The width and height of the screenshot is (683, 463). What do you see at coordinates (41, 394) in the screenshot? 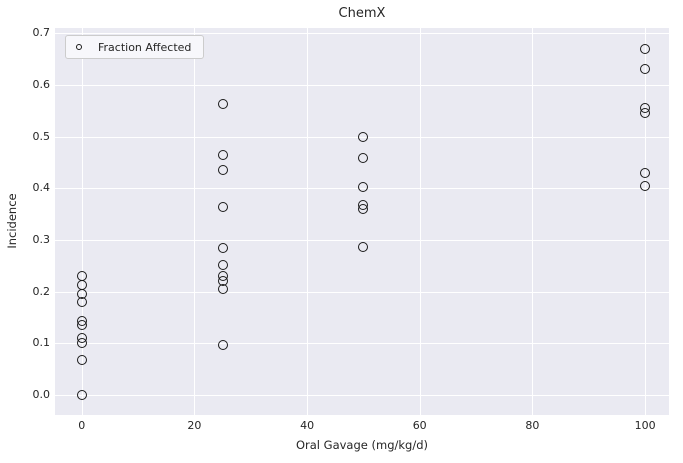
I see `y-tick-label: 0.0` at bounding box center [41, 394].